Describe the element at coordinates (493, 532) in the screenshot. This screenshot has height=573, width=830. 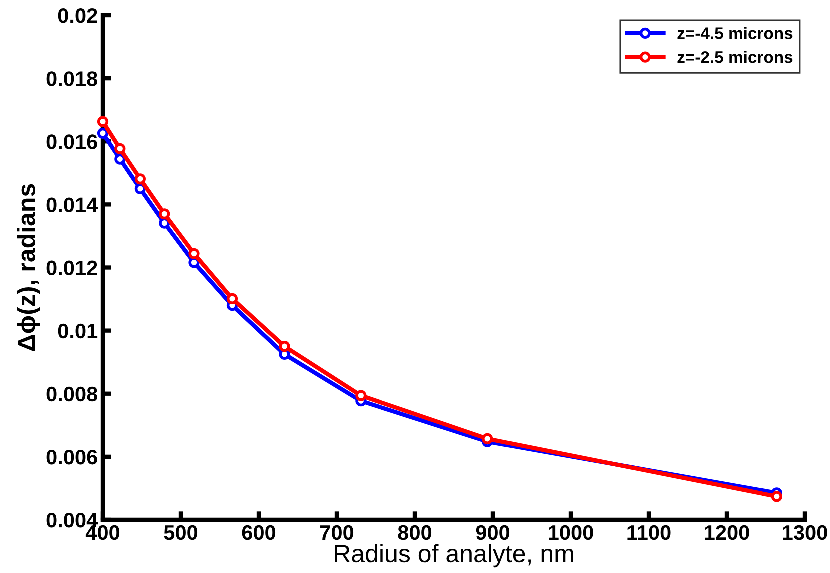
I see `x-tick-label: 900` at that location.